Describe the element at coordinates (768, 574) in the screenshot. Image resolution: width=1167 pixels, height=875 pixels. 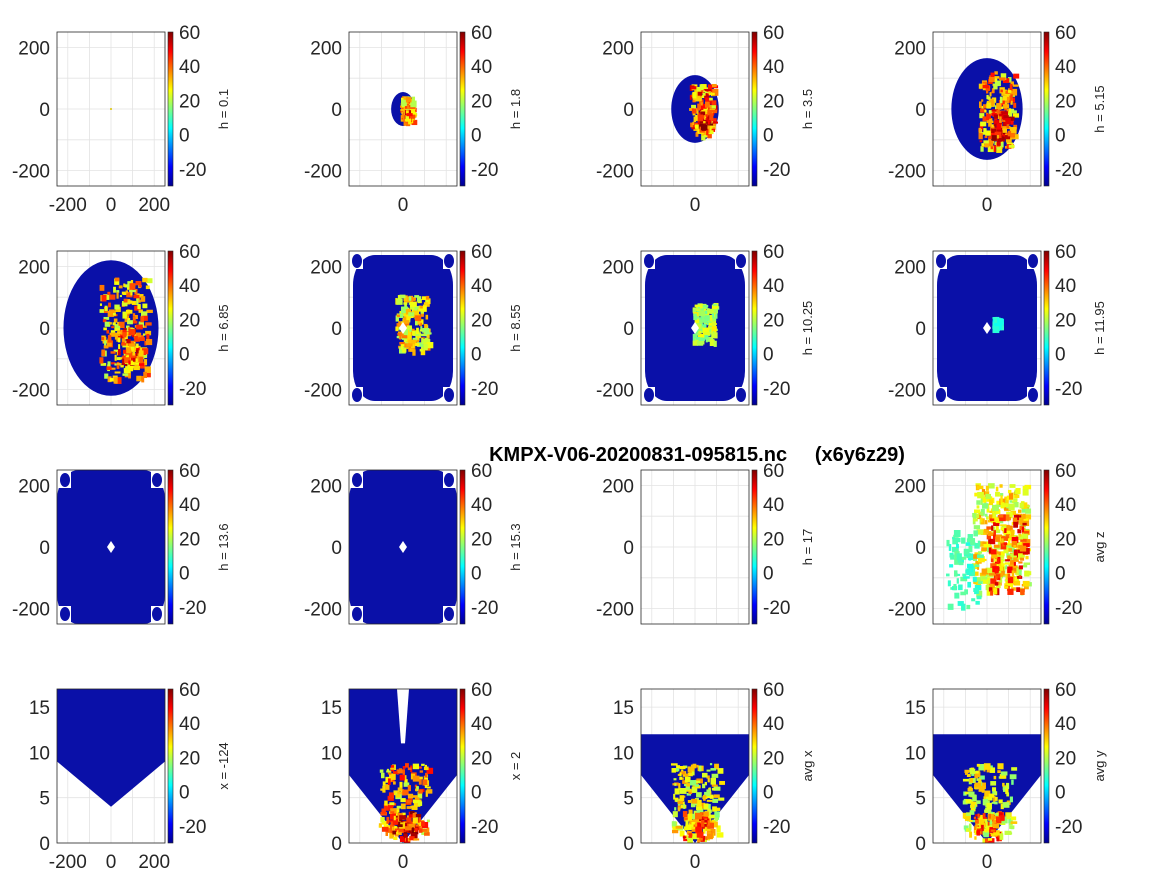
I see `colorbar-tick-label: 0` at that location.